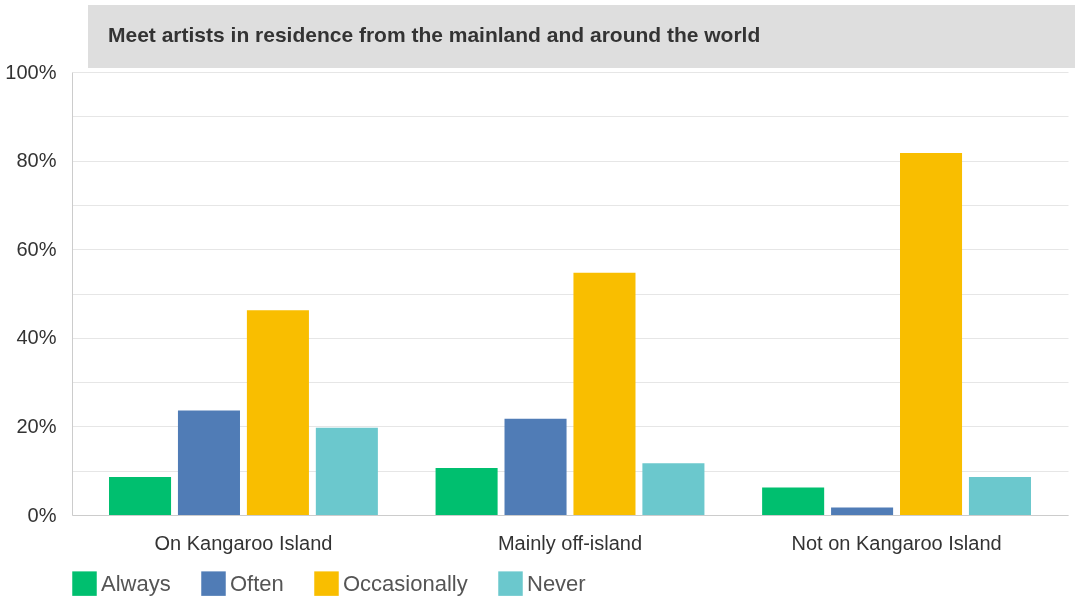  Describe the element at coordinates (257, 583) in the screenshot. I see `legend-label: Often` at that location.